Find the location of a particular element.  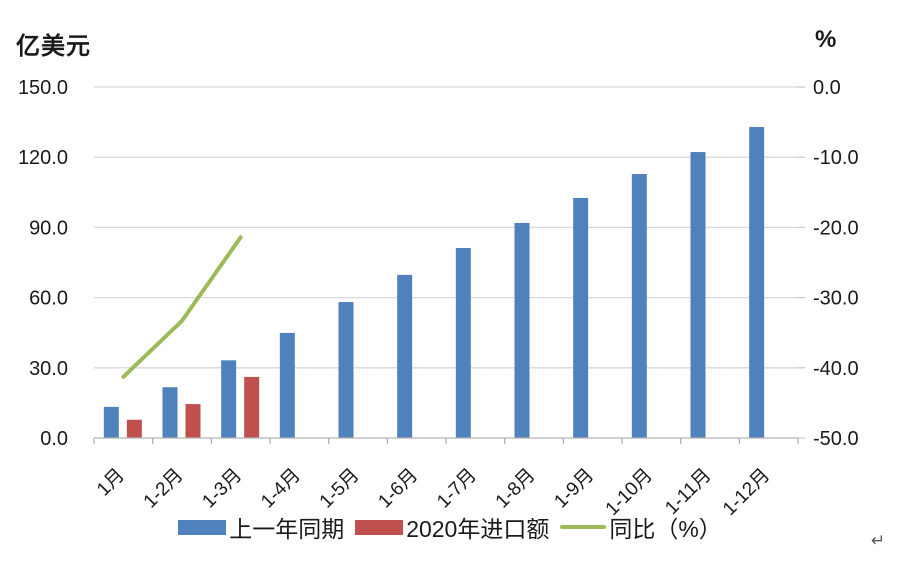

legend-swatch-green-line is located at coordinates (583, 527).